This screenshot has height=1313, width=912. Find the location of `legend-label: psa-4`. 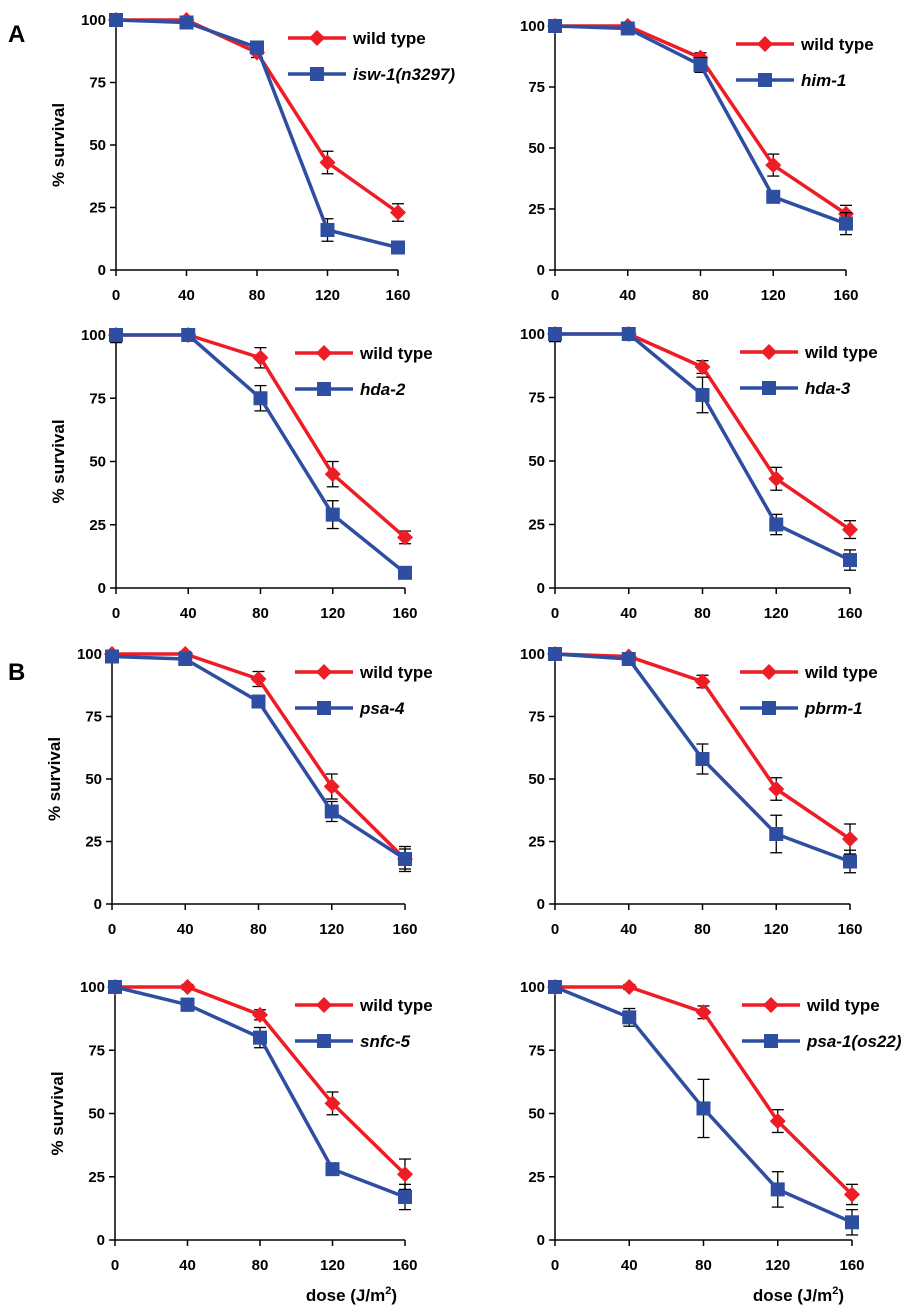

legend-label: psa-4 is located at coordinates (382, 708).